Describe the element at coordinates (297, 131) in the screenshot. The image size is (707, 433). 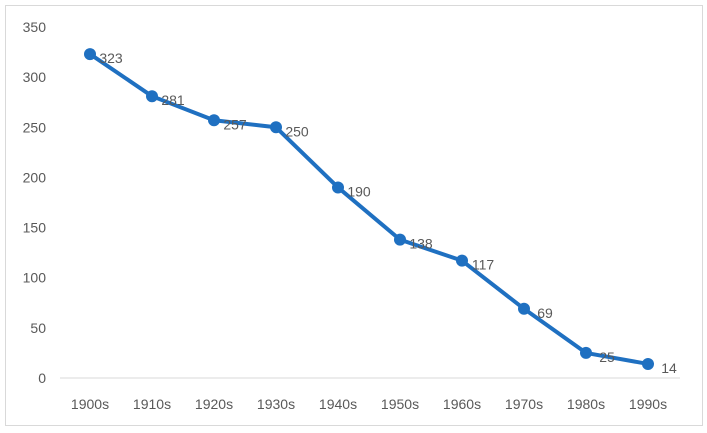
I see `data-label: 250` at that location.